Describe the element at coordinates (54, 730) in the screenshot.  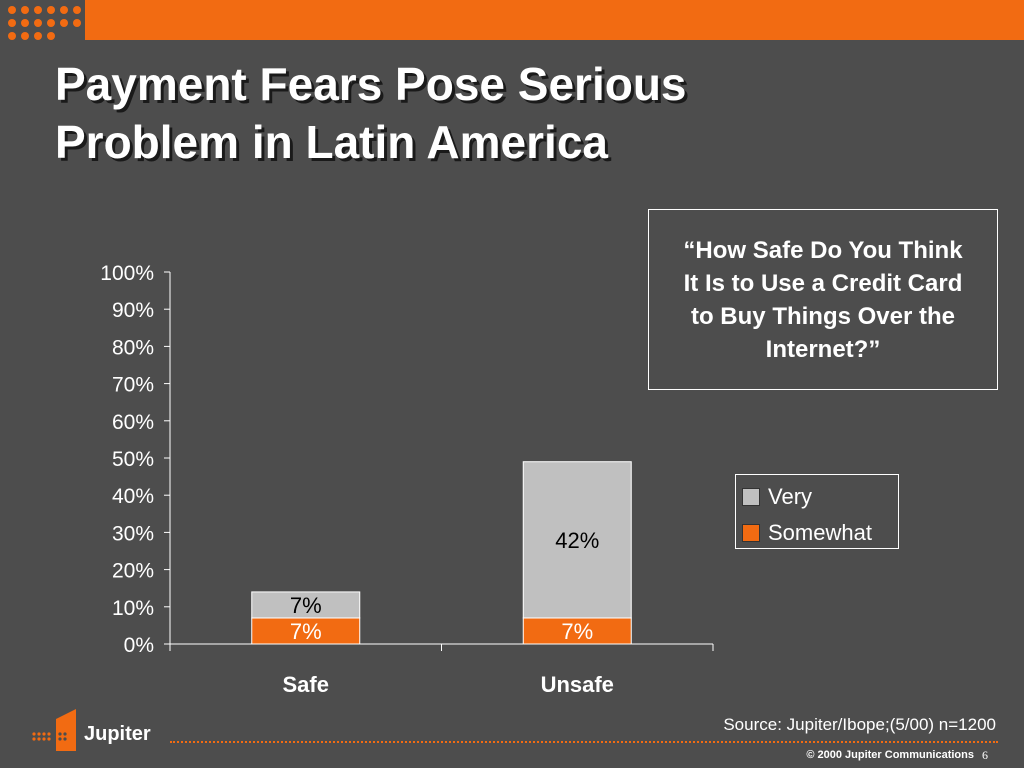
I see `jupiter-logo-icon` at that location.